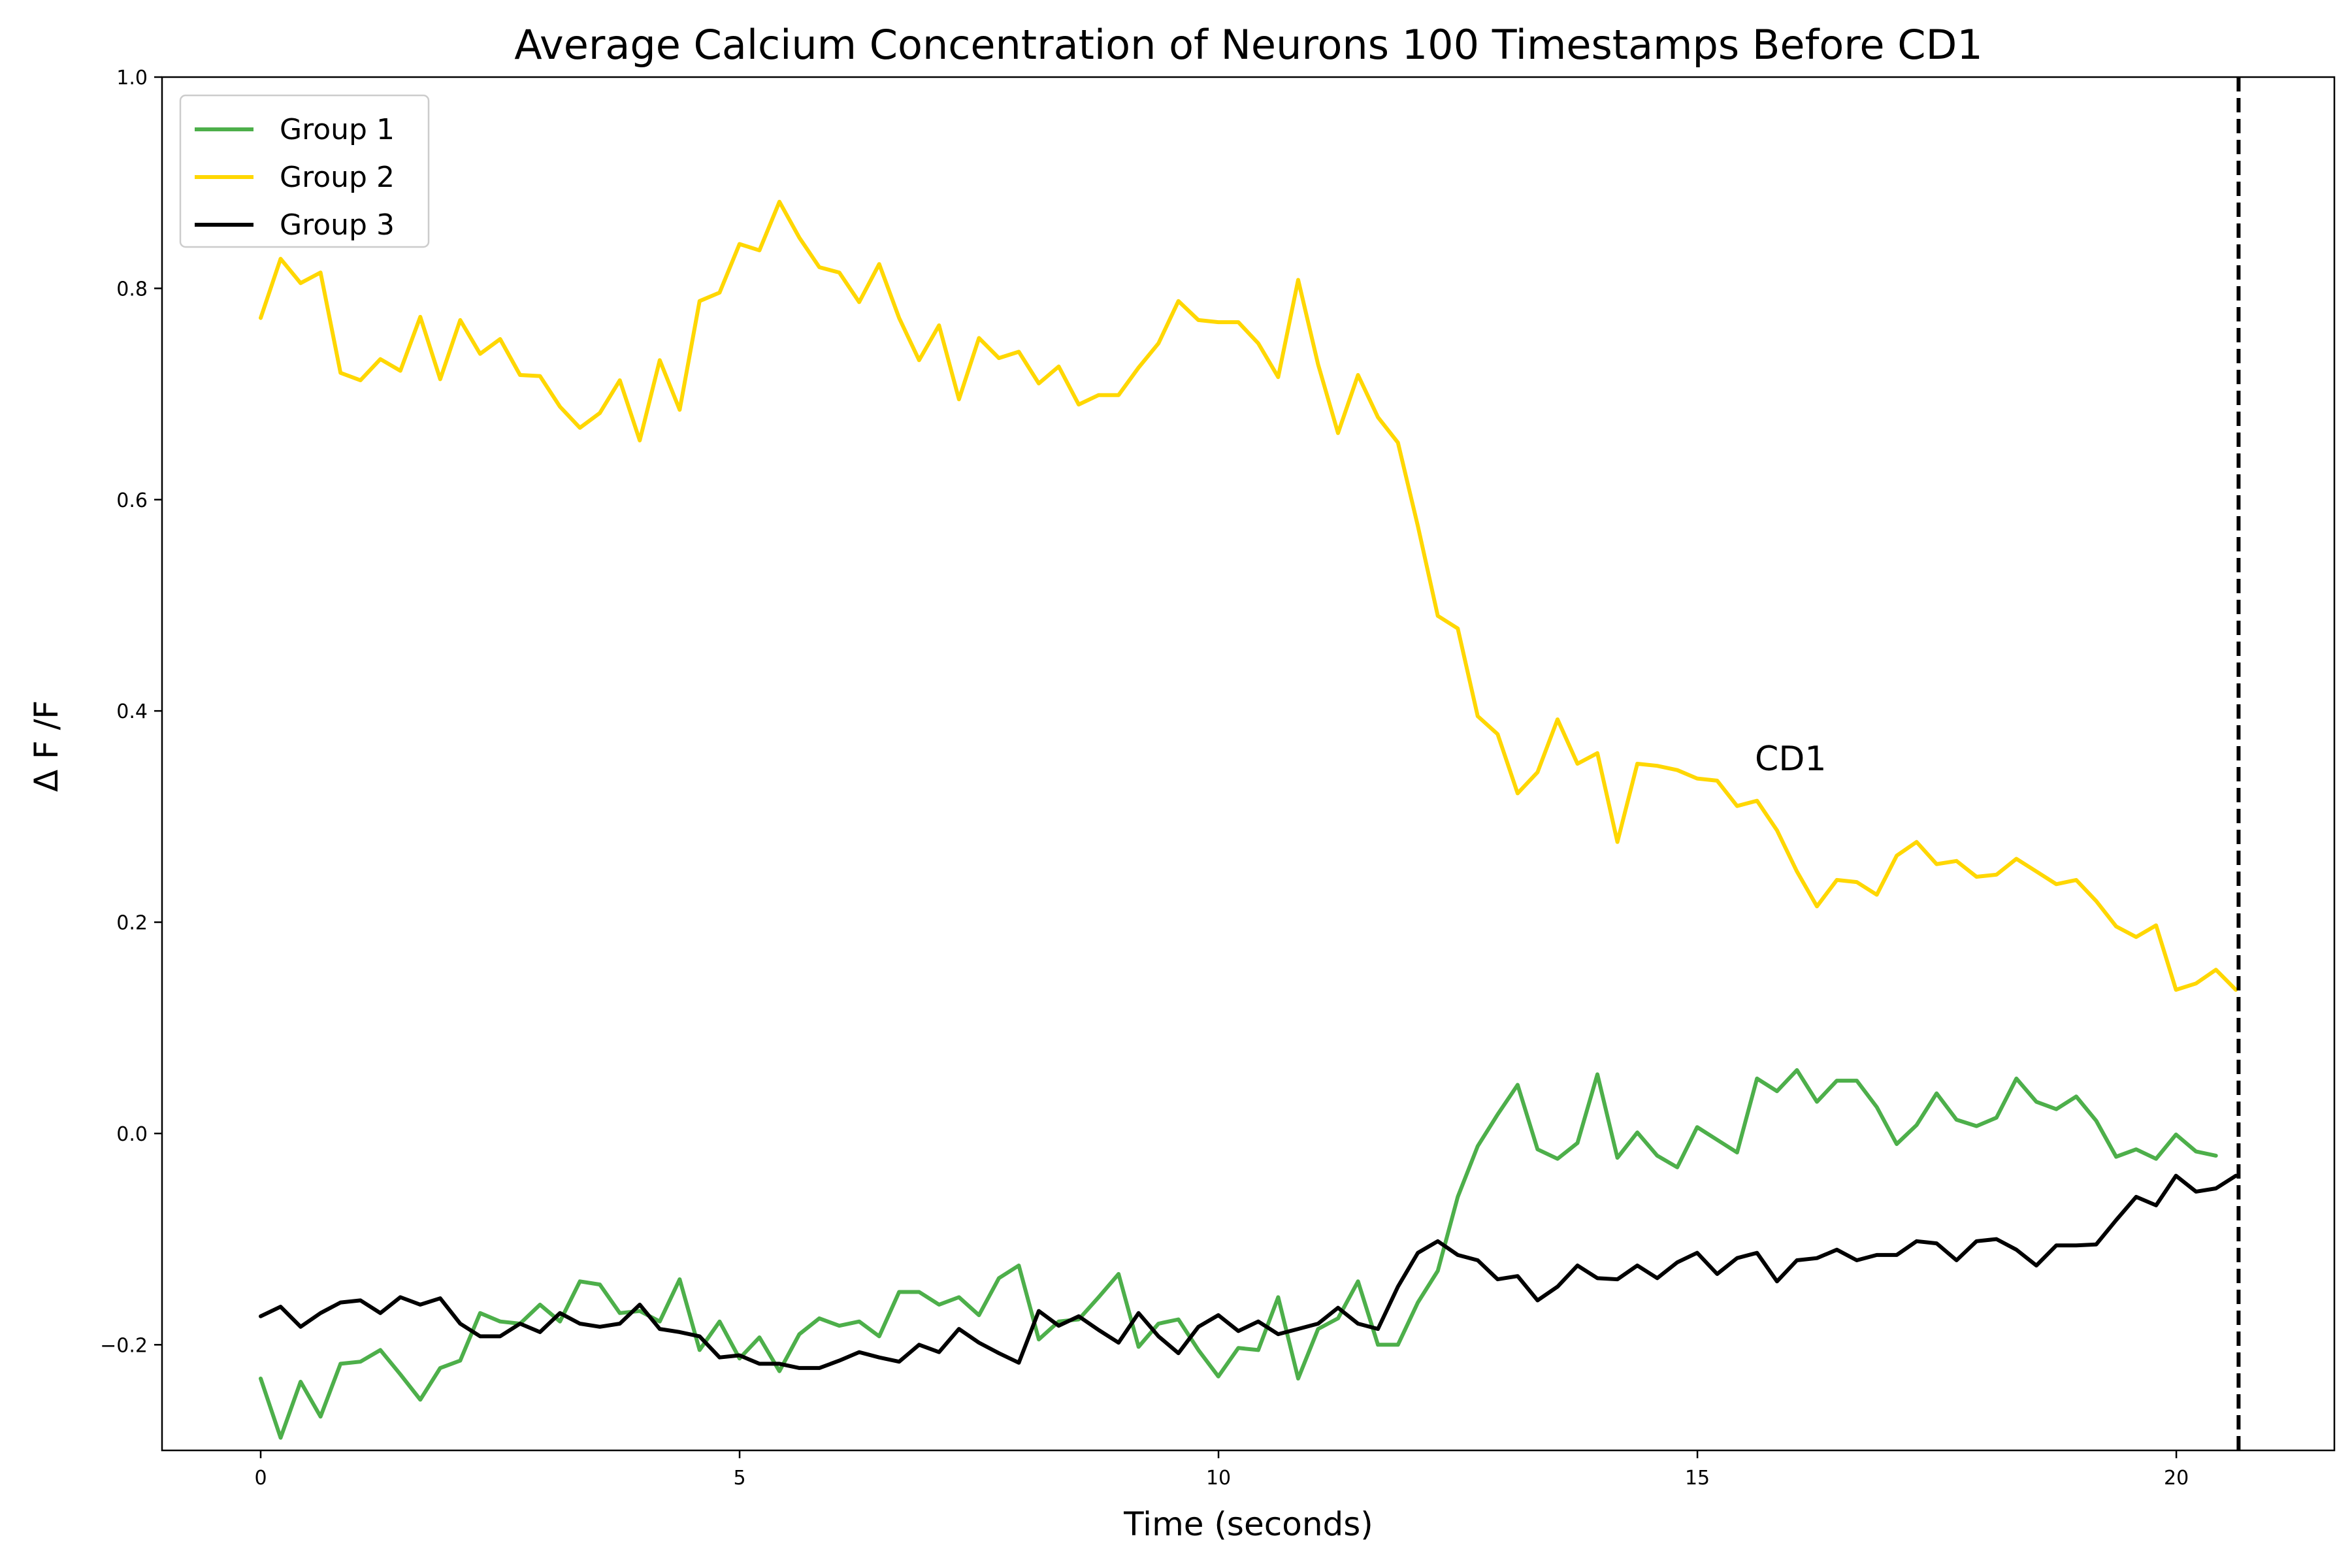 This screenshot has width=2352, height=1568. What do you see at coordinates (132, 289) in the screenshot?
I see `y-tick-label: 0.8` at bounding box center [132, 289].